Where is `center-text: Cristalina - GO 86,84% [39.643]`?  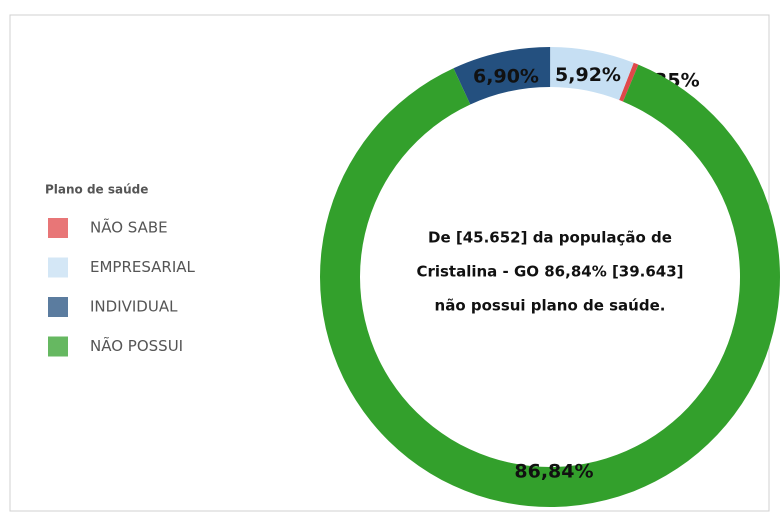 center-text: Cristalina - GO 86,84% [39.643] is located at coordinates (549, 272).